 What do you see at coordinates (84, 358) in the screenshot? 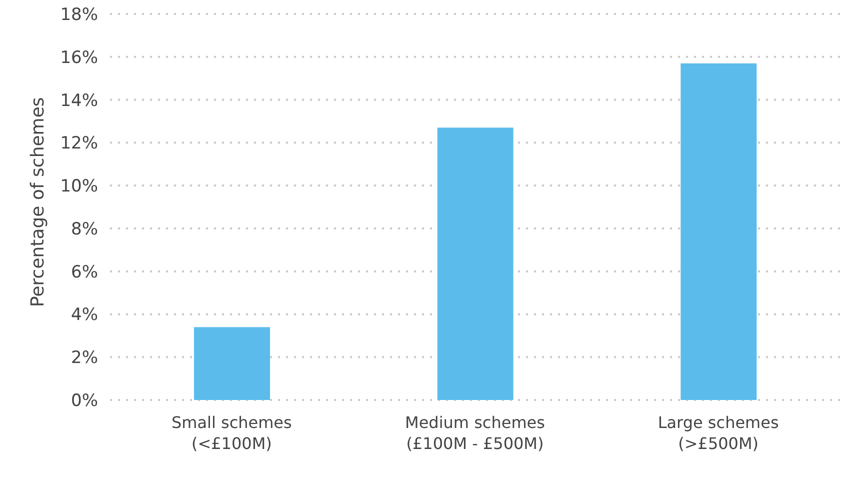
I see `y-tick-label: 2%` at bounding box center [84, 358].